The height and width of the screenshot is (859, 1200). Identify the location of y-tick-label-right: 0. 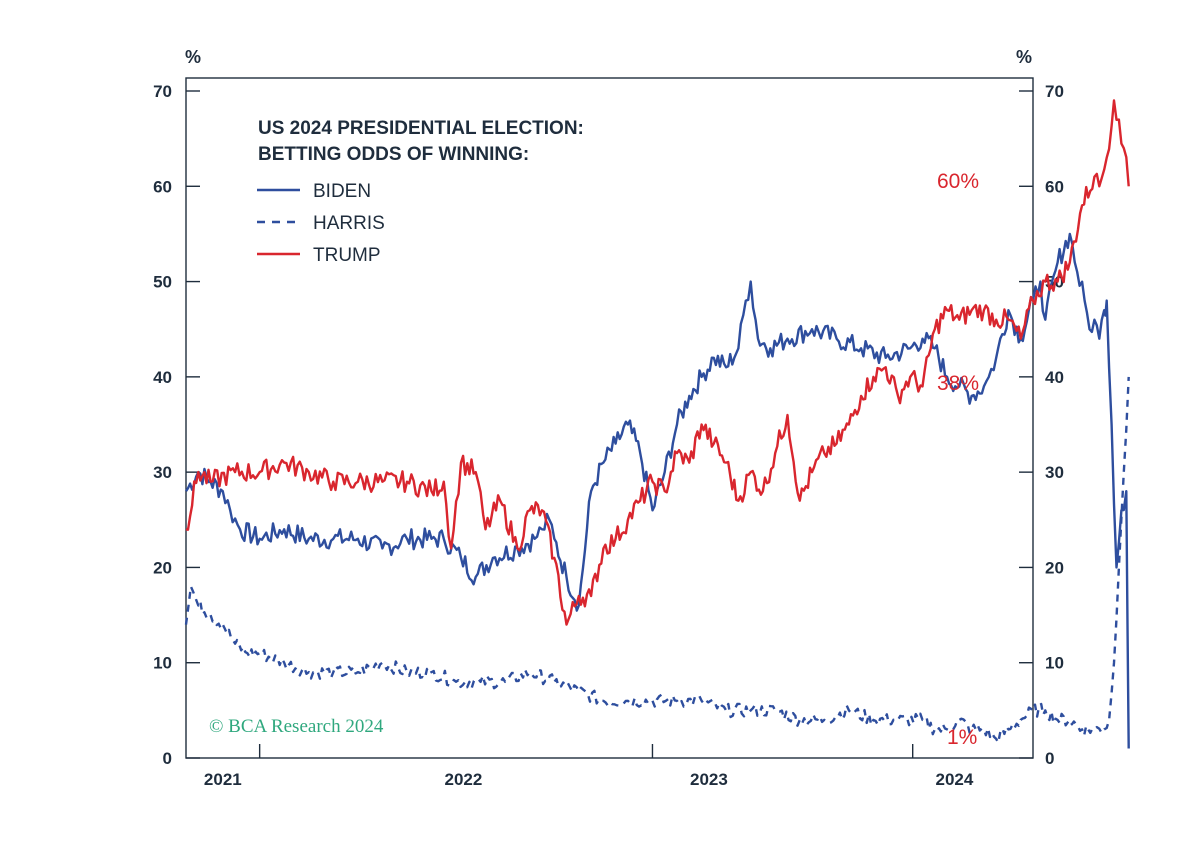
(1049, 758).